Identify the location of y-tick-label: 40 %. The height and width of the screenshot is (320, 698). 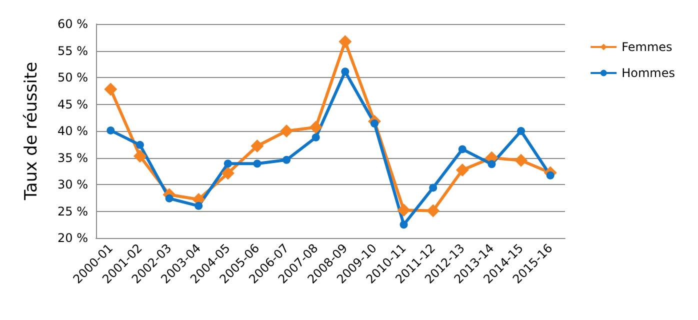
(73, 131).